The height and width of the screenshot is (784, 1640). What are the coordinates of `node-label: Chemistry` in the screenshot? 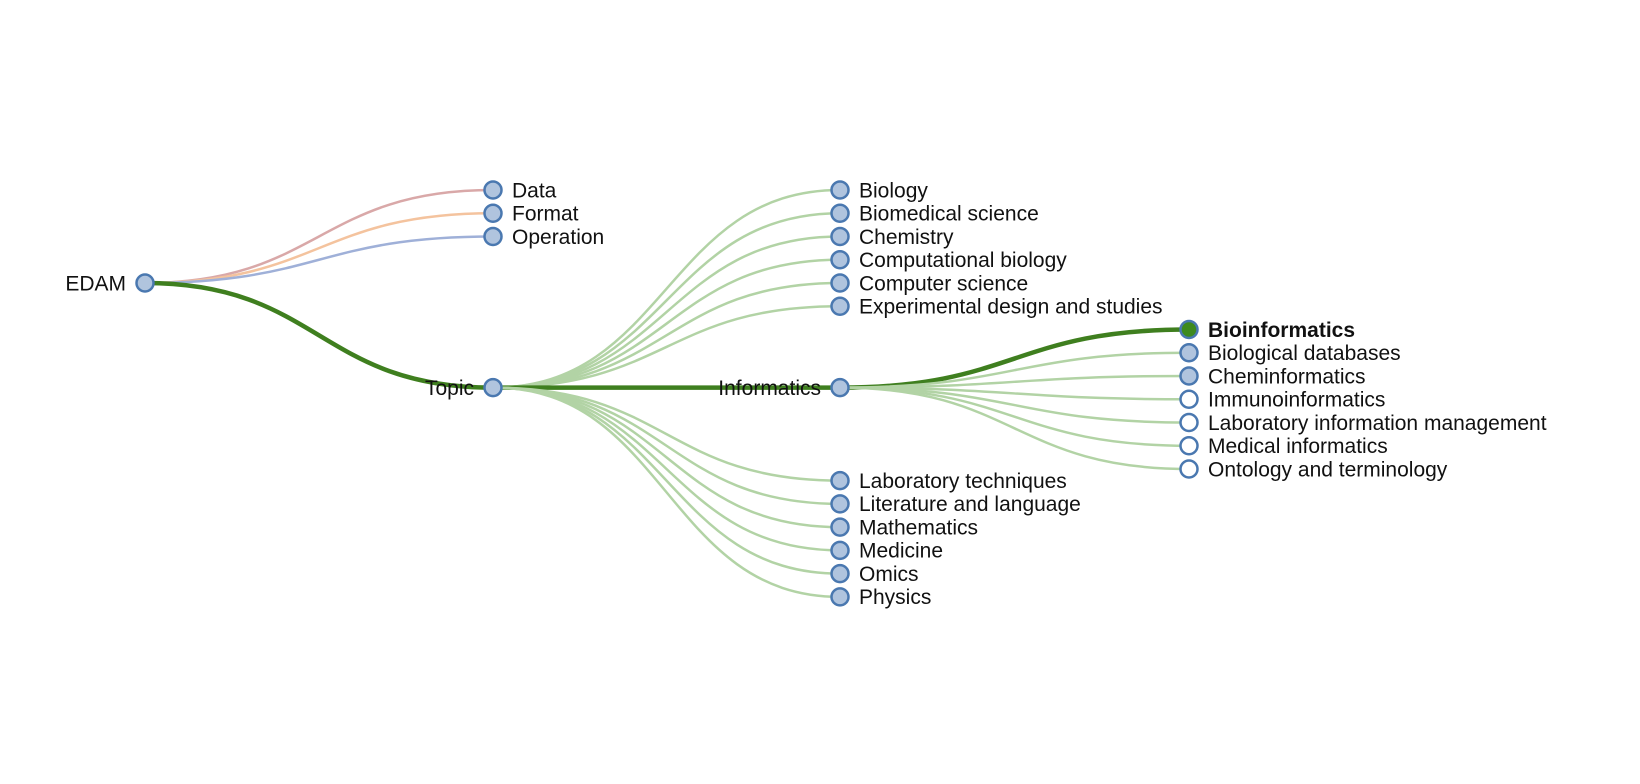 It's located at (906, 237).